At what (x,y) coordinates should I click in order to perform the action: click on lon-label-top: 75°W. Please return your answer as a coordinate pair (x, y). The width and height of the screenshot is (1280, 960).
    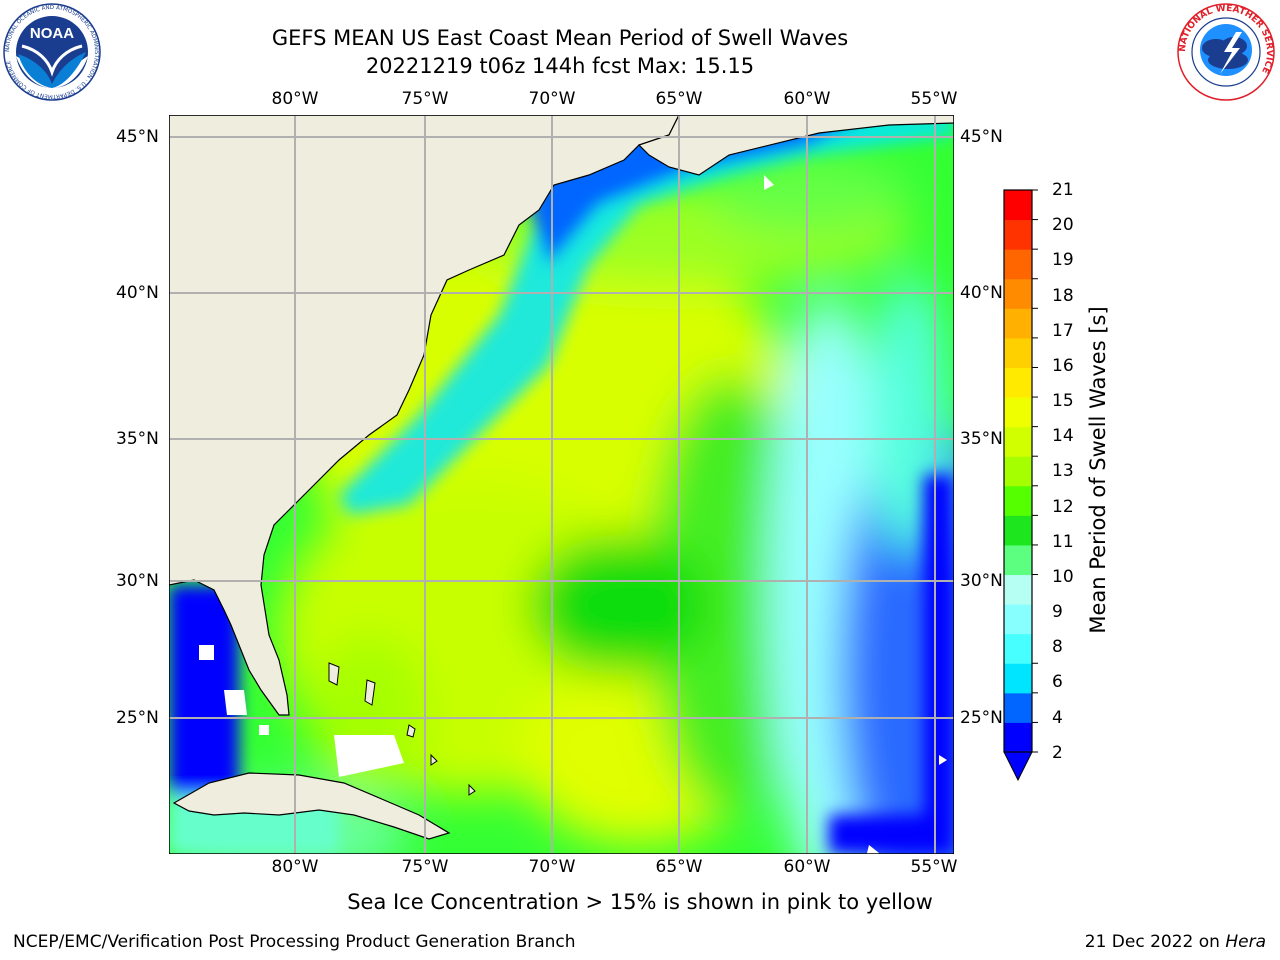
    Looking at the image, I should click on (425, 99).